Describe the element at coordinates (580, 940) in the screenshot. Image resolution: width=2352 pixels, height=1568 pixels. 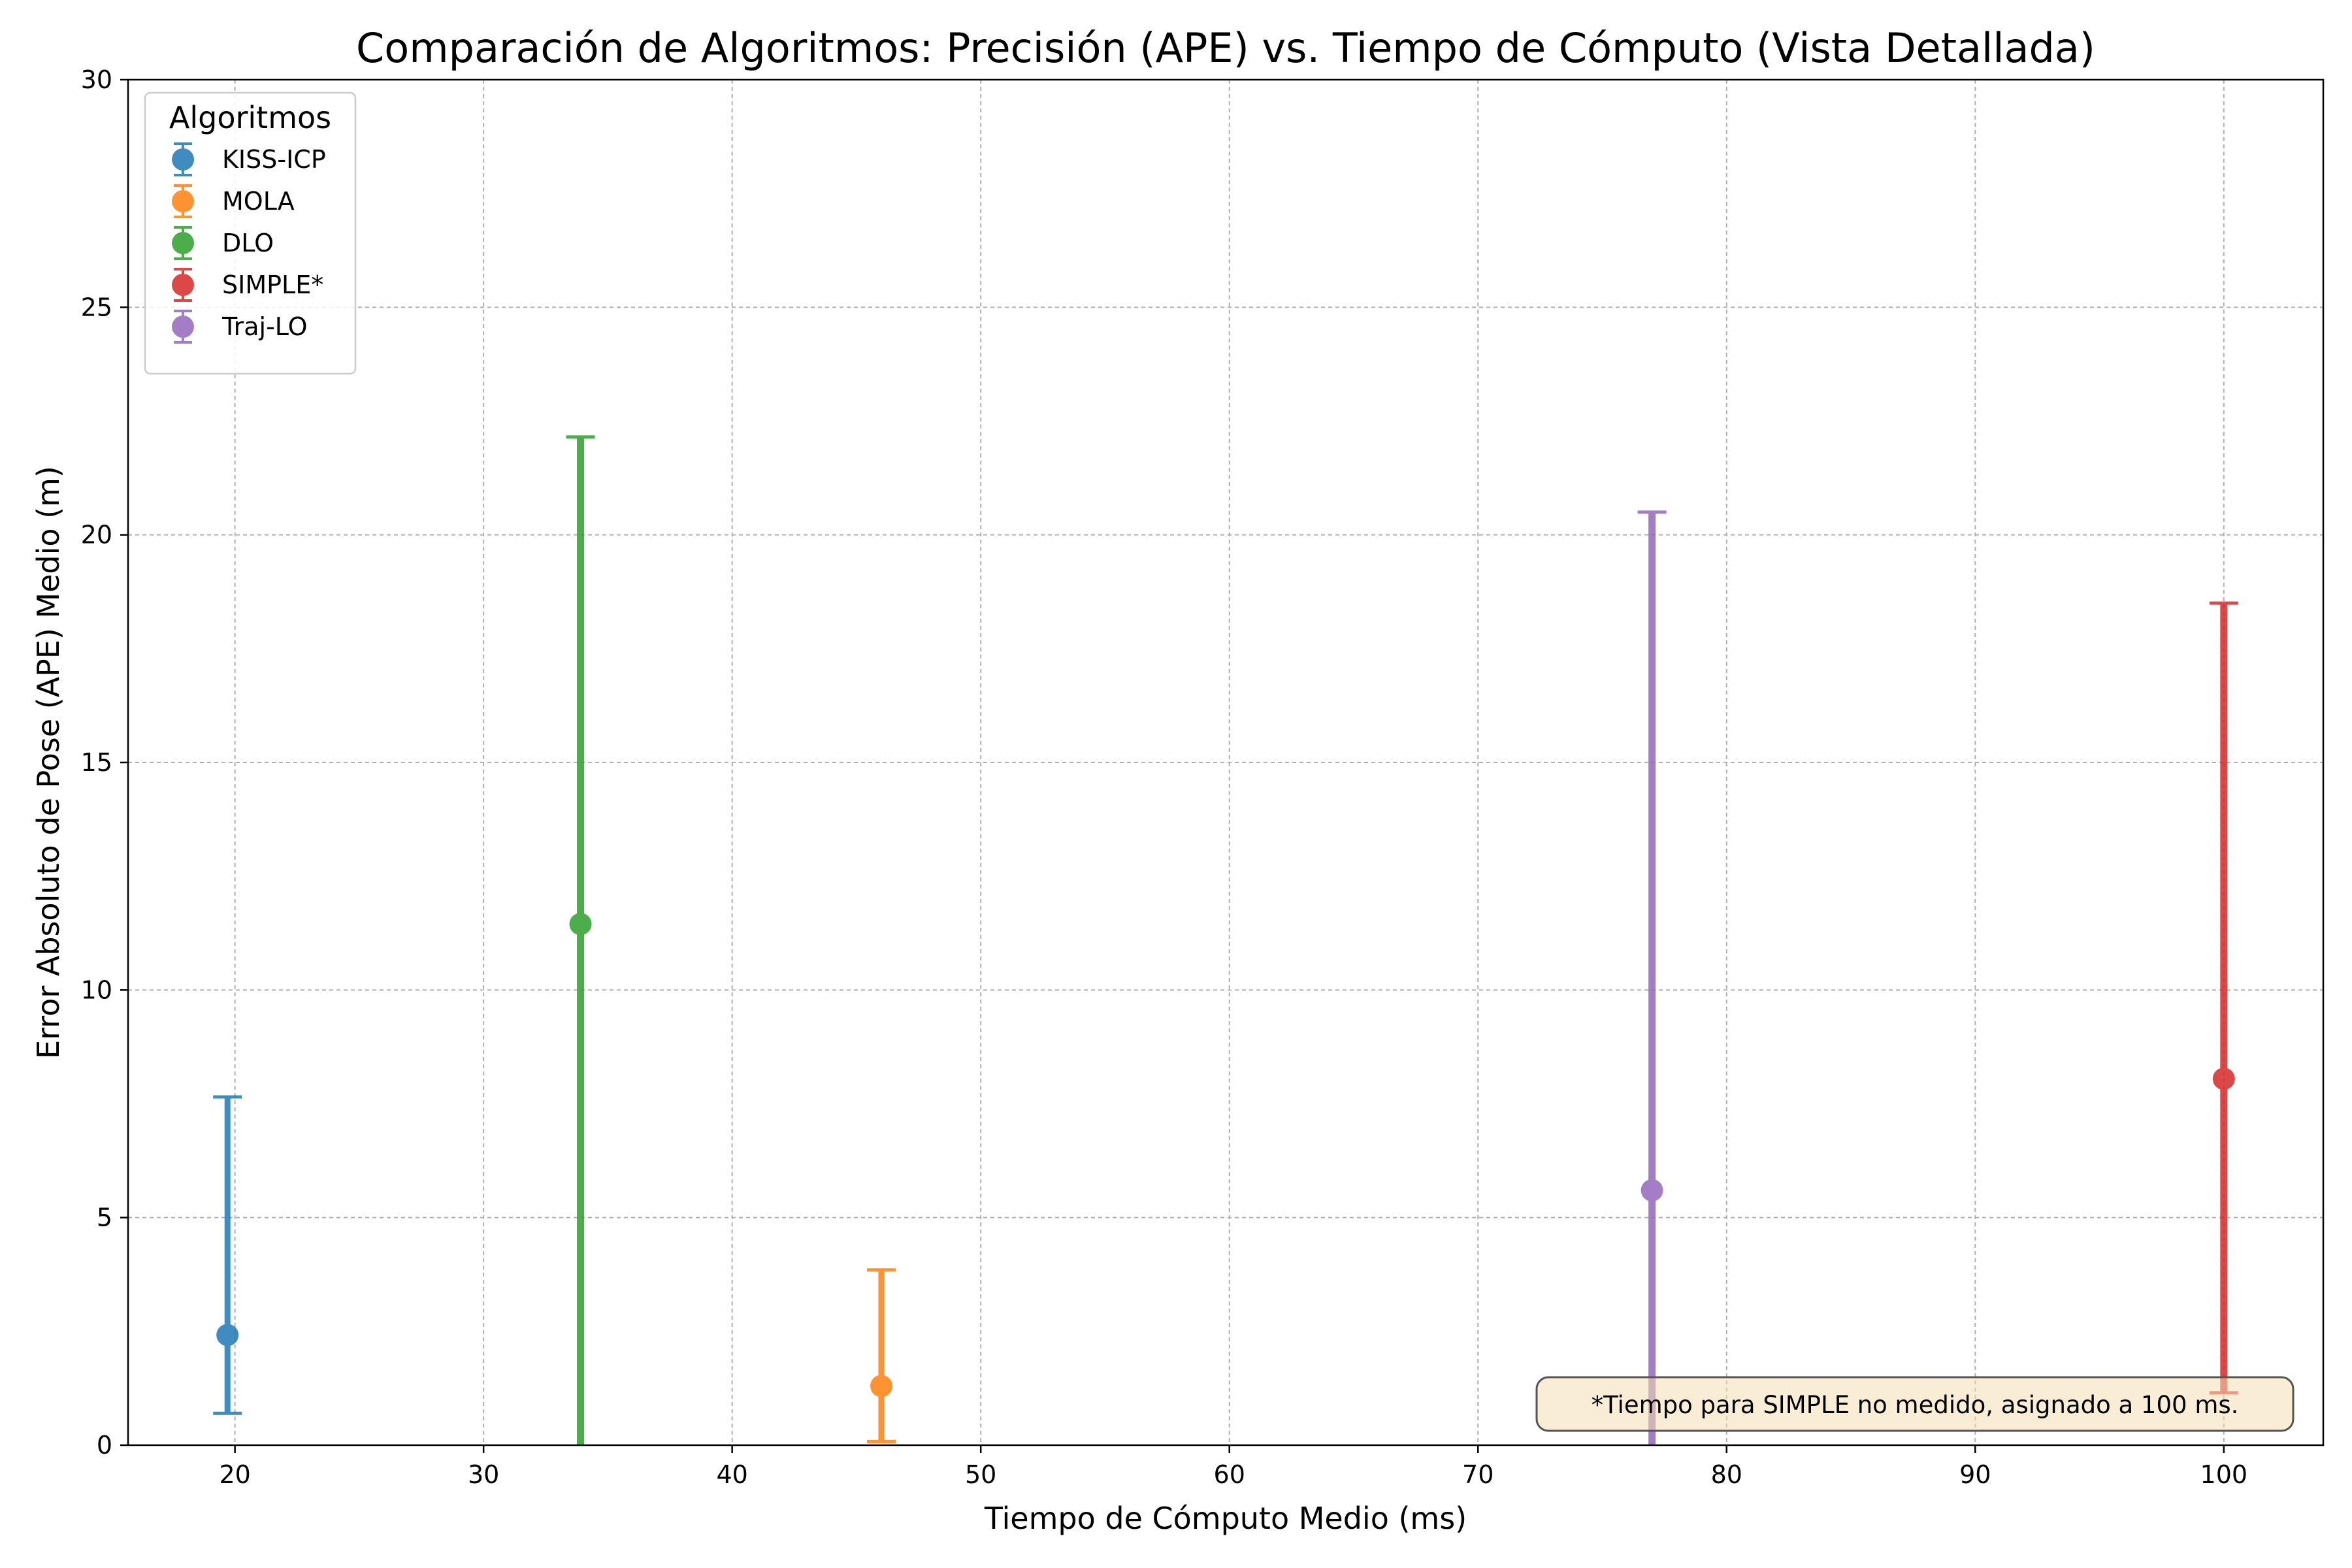
I see `series-dlo` at that location.